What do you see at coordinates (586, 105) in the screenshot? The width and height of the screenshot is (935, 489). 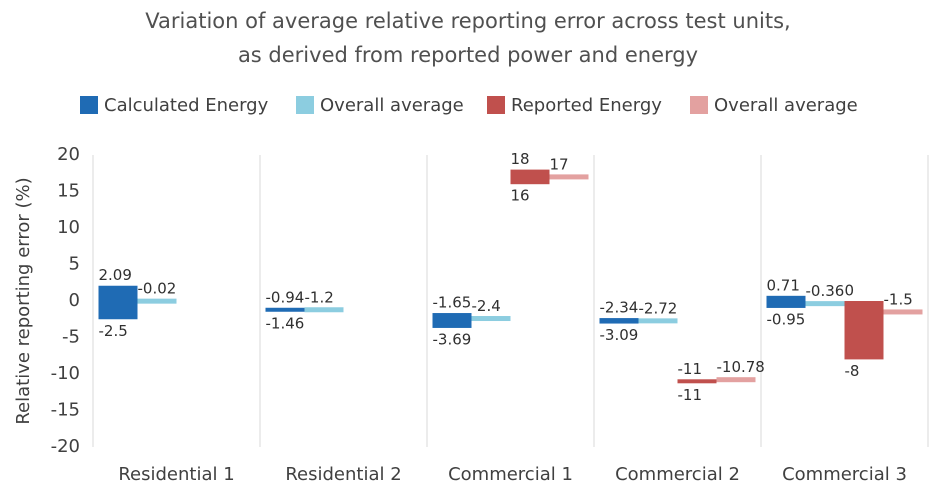 I see `legend-label: Reported Energy` at bounding box center [586, 105].